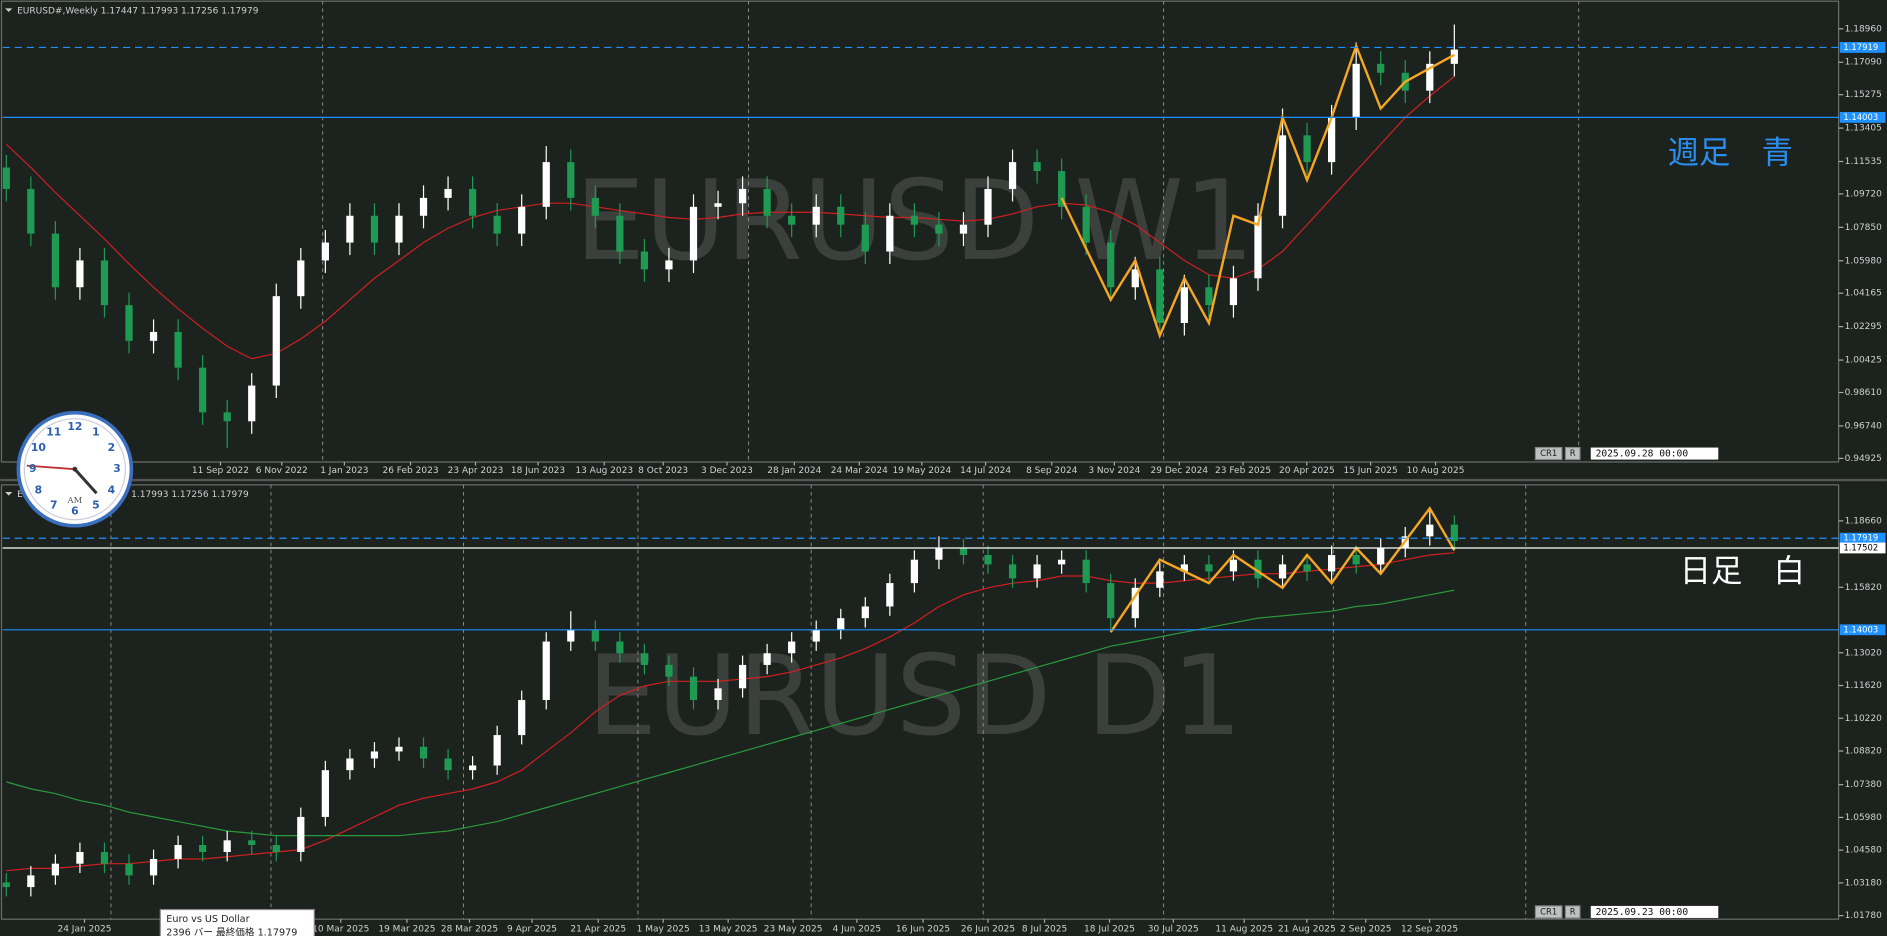 The image size is (1887, 936). I want to click on clock-pin, so click(75, 469).